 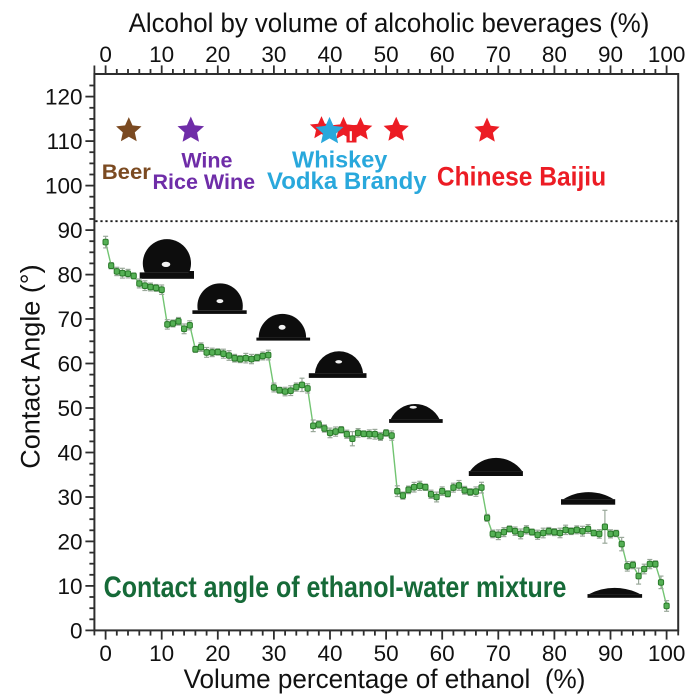 What do you see at coordinates (31, 366) in the screenshot?
I see `svg-text: Contact Angle (°)` at bounding box center [31, 366].